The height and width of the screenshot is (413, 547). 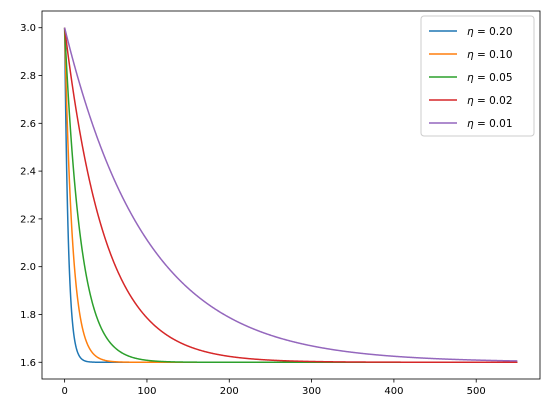 I want to click on legend-value: = 0.20, so click(x=493, y=32).